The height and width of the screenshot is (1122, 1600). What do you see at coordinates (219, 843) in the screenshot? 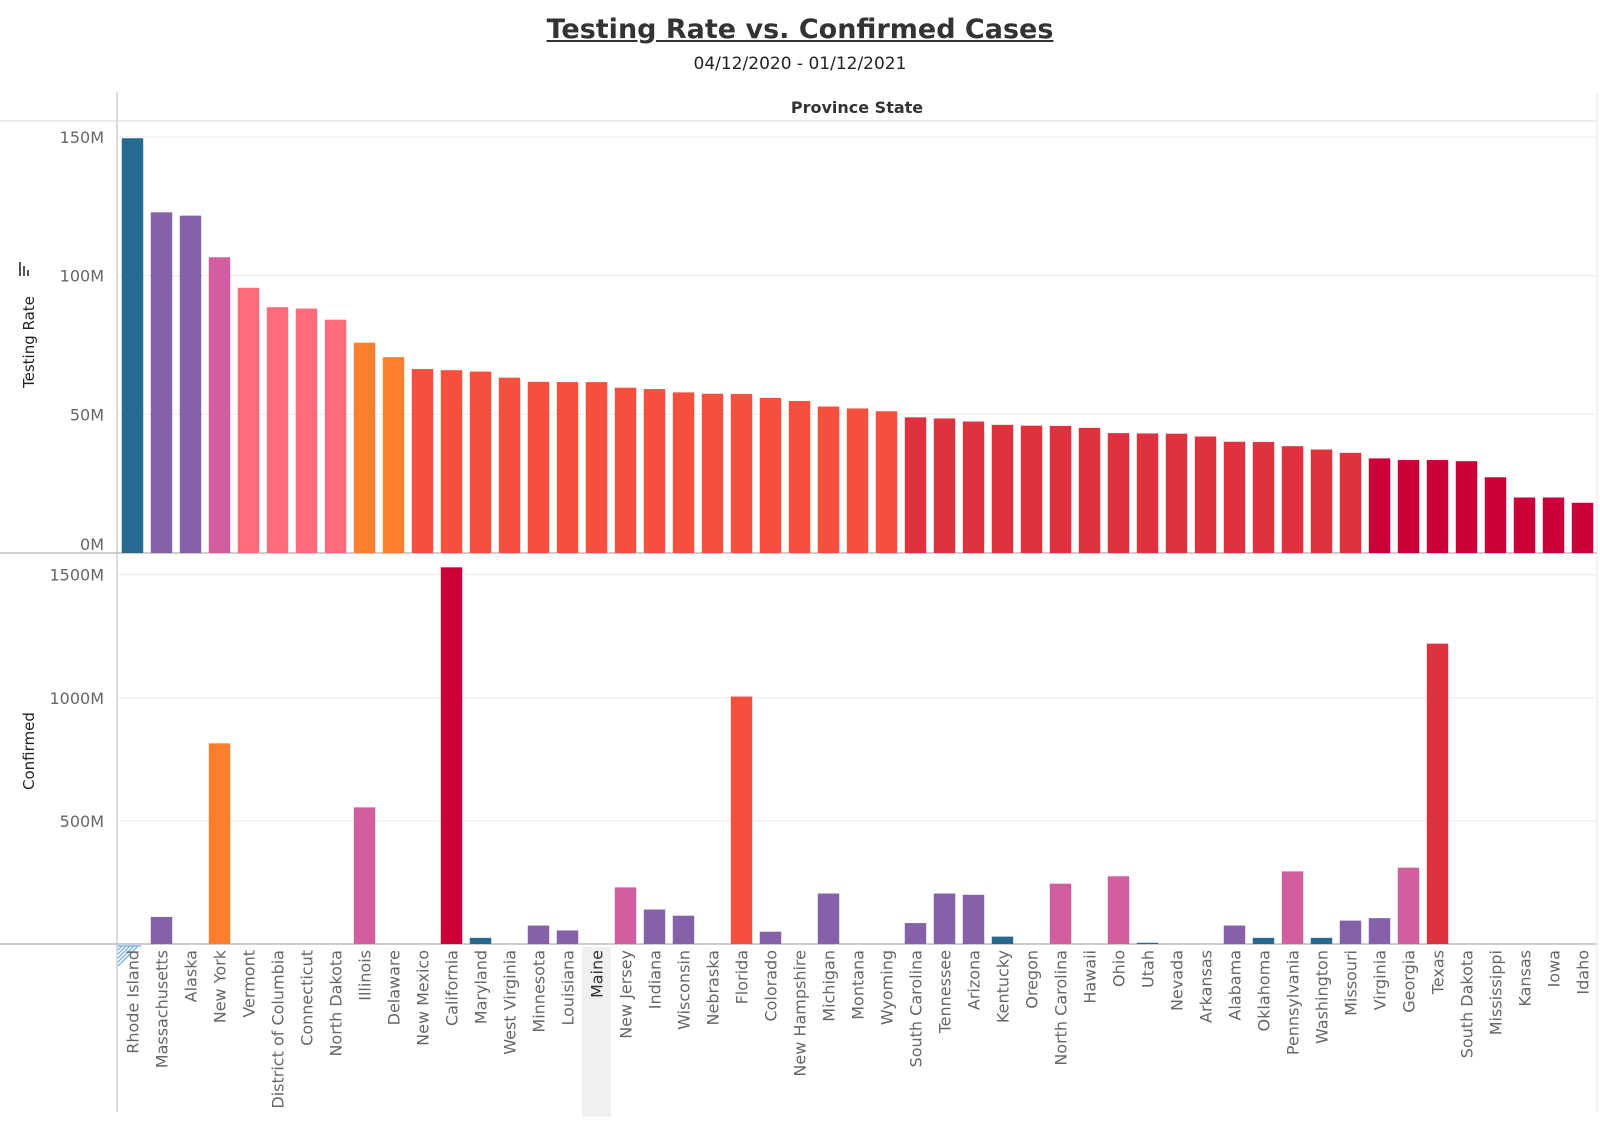
I see `bar-confirmed-new-york` at bounding box center [219, 843].